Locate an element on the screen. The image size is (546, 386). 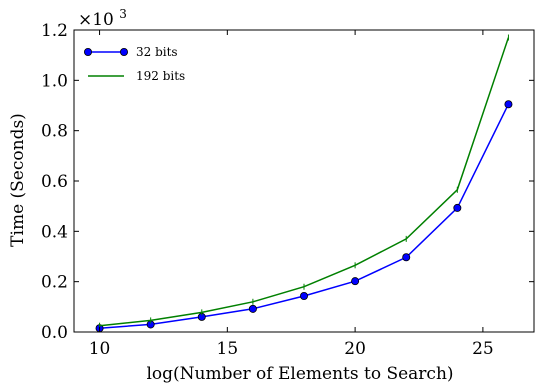
y-multiplier: ×10 3 is located at coordinates (102, 18).